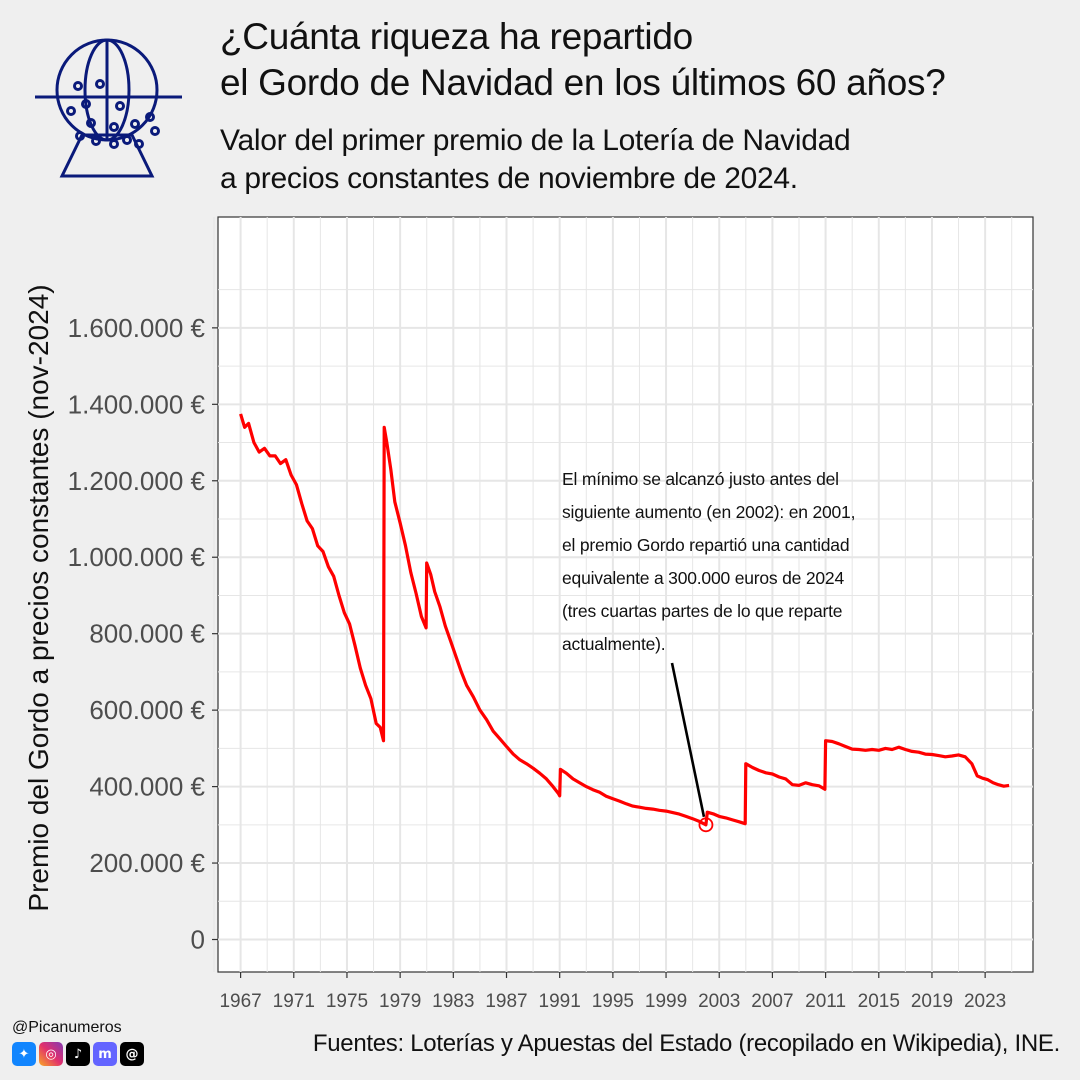 The height and width of the screenshot is (1080, 1080). Describe the element at coordinates (985, 1001) in the screenshot. I see `x-tick-label: 2023` at that location.